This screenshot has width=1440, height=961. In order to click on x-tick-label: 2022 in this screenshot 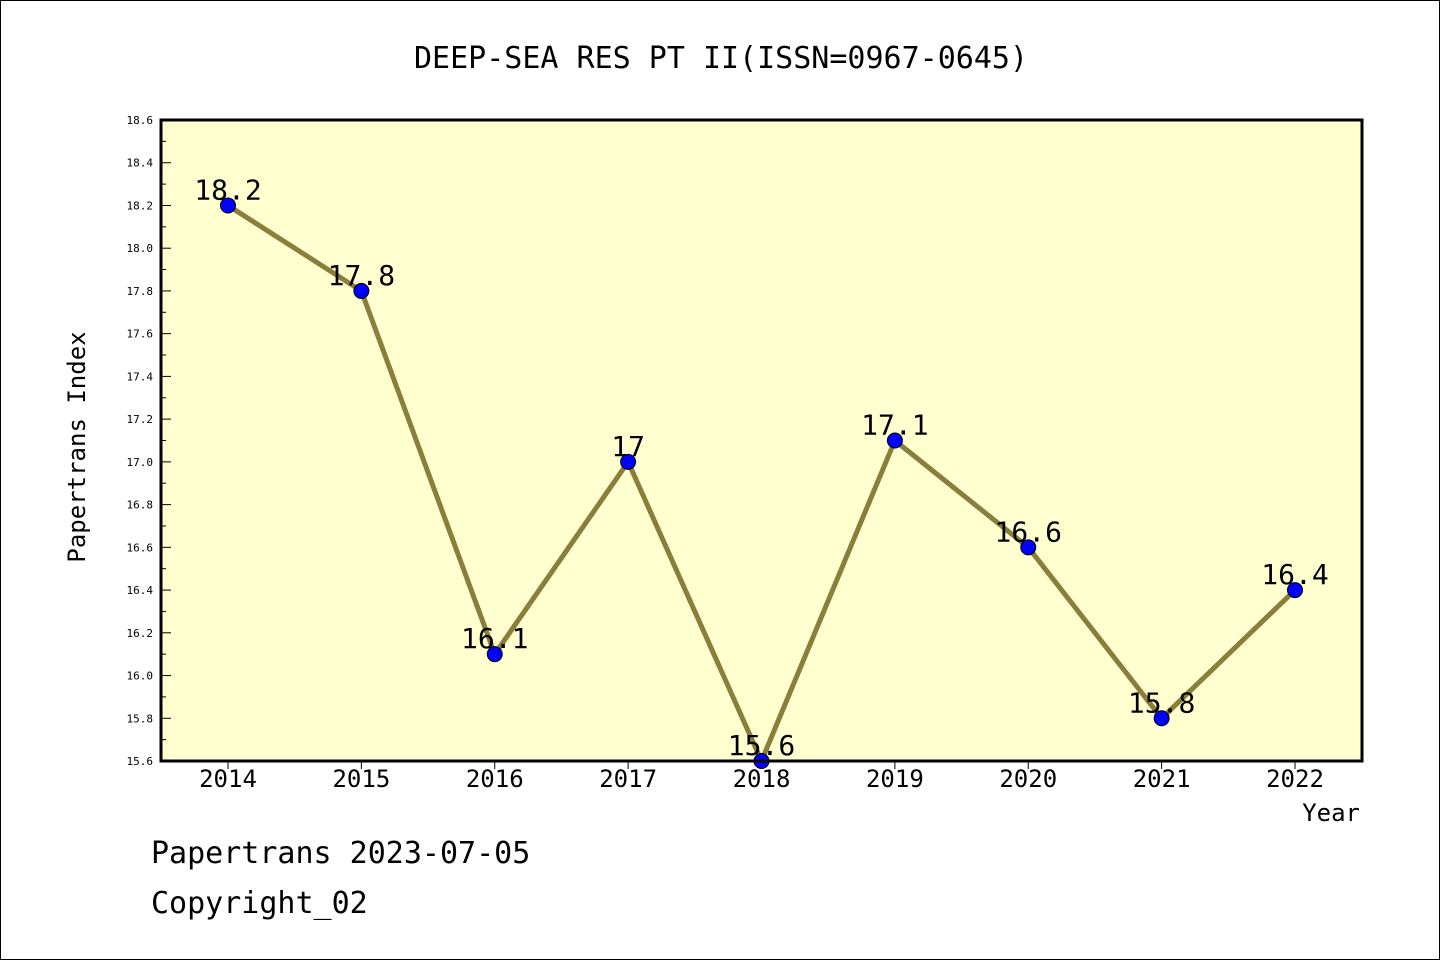, I will do `click(1295, 779)`.